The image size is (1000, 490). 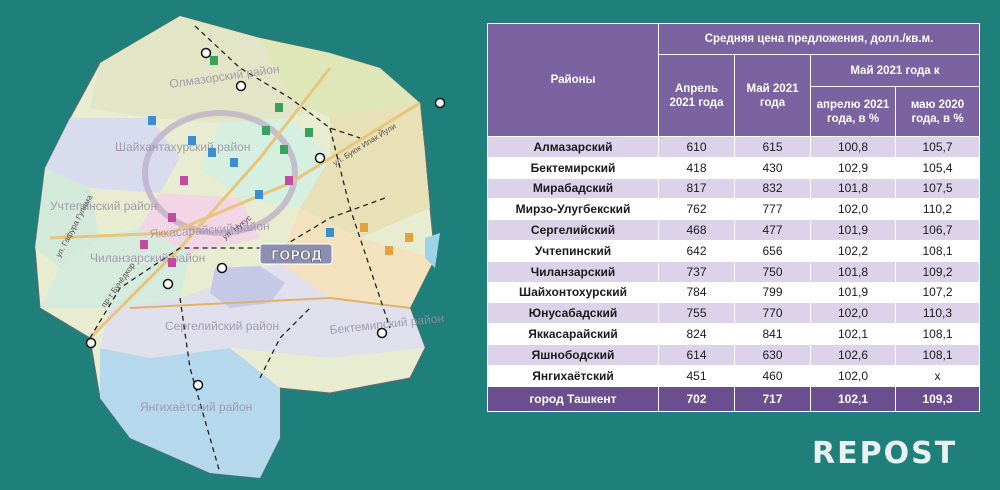 What do you see at coordinates (937, 271) in the screenshot?
I see `vs-may-value: 109,2` at bounding box center [937, 271].